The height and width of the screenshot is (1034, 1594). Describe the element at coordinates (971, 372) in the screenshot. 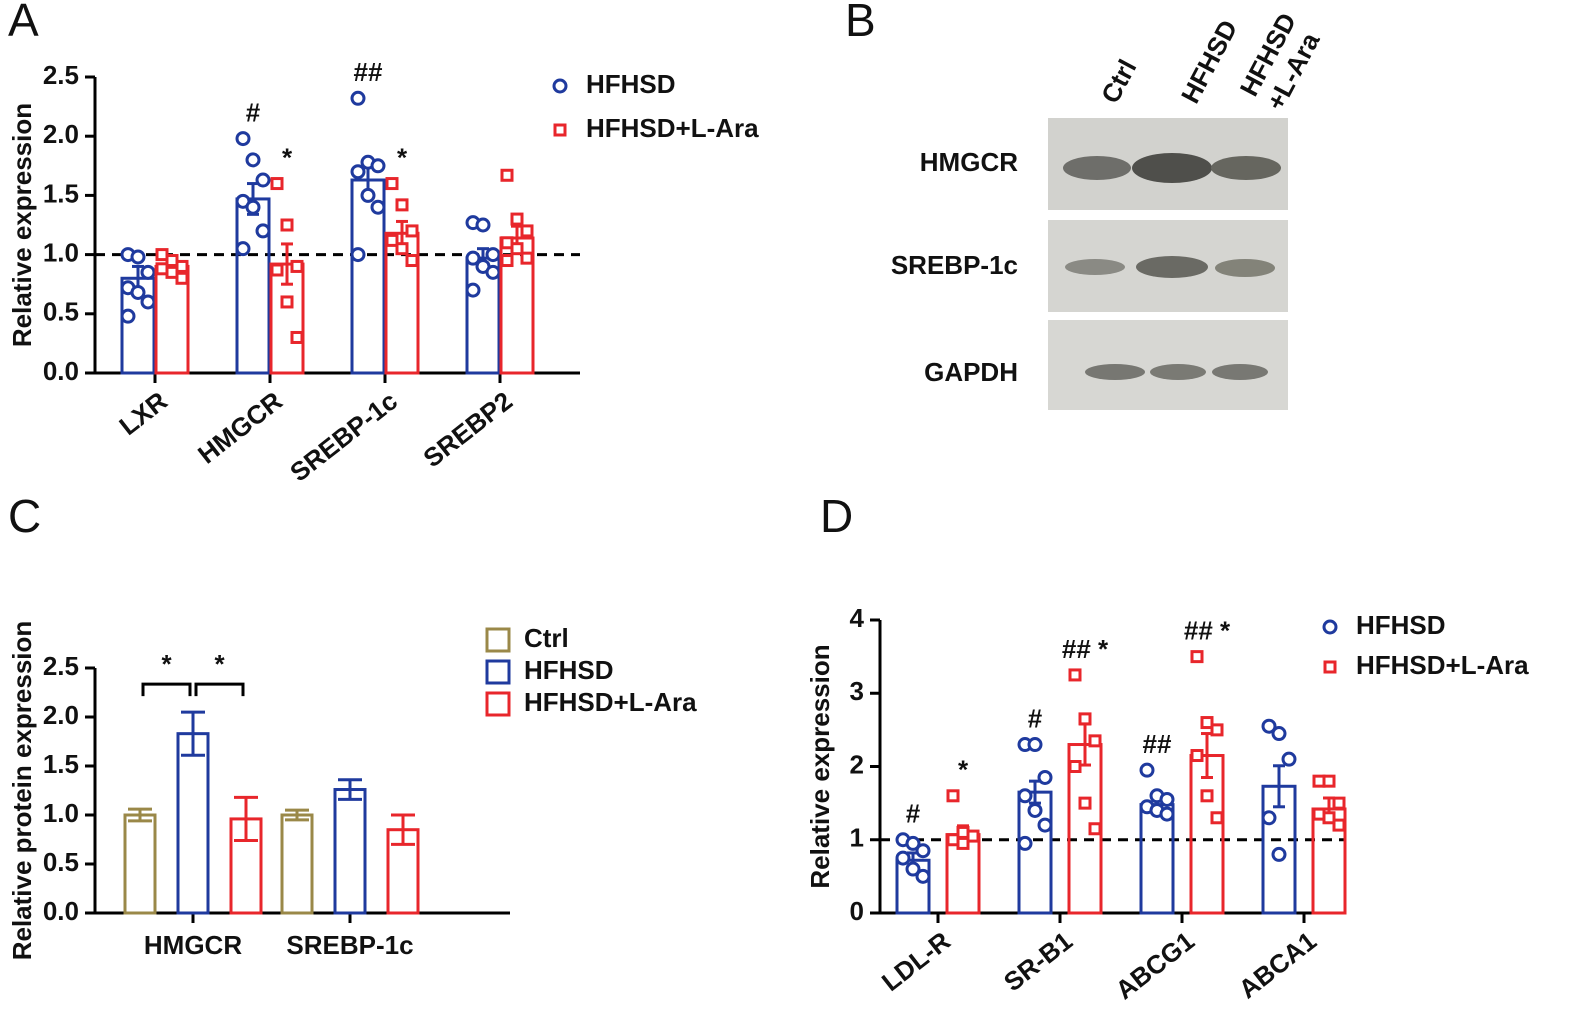

I see `row-label: GAPDH` at that location.